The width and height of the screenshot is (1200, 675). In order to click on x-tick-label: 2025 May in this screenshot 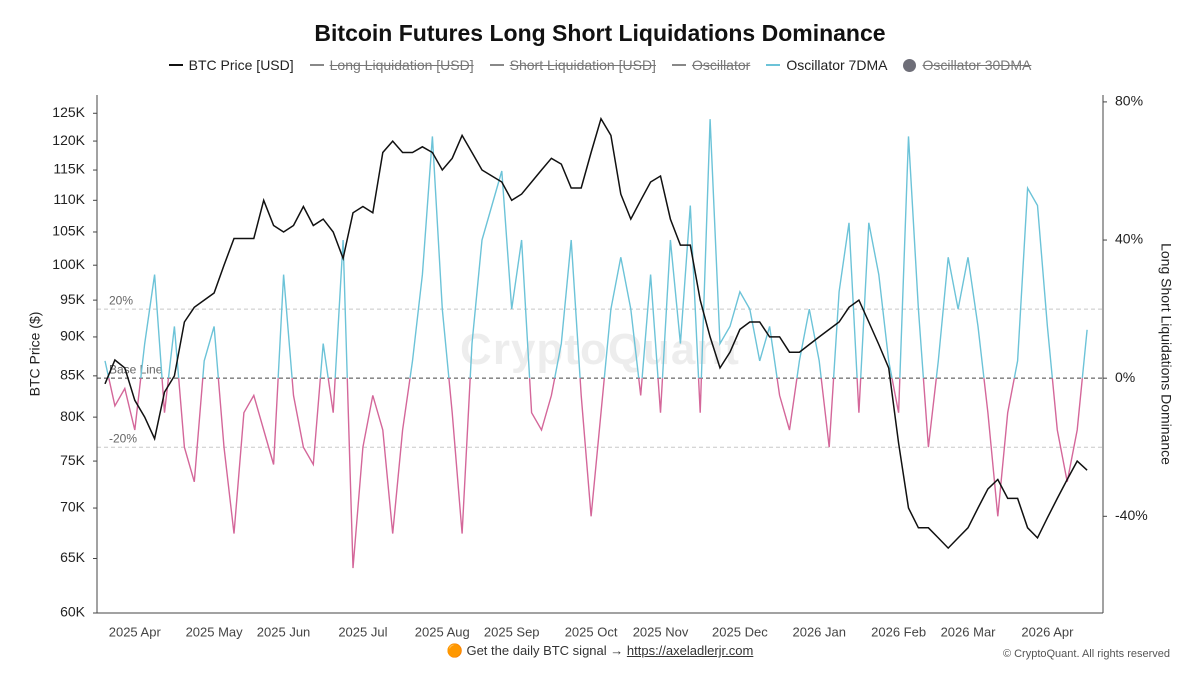, I will do `click(215, 631)`.